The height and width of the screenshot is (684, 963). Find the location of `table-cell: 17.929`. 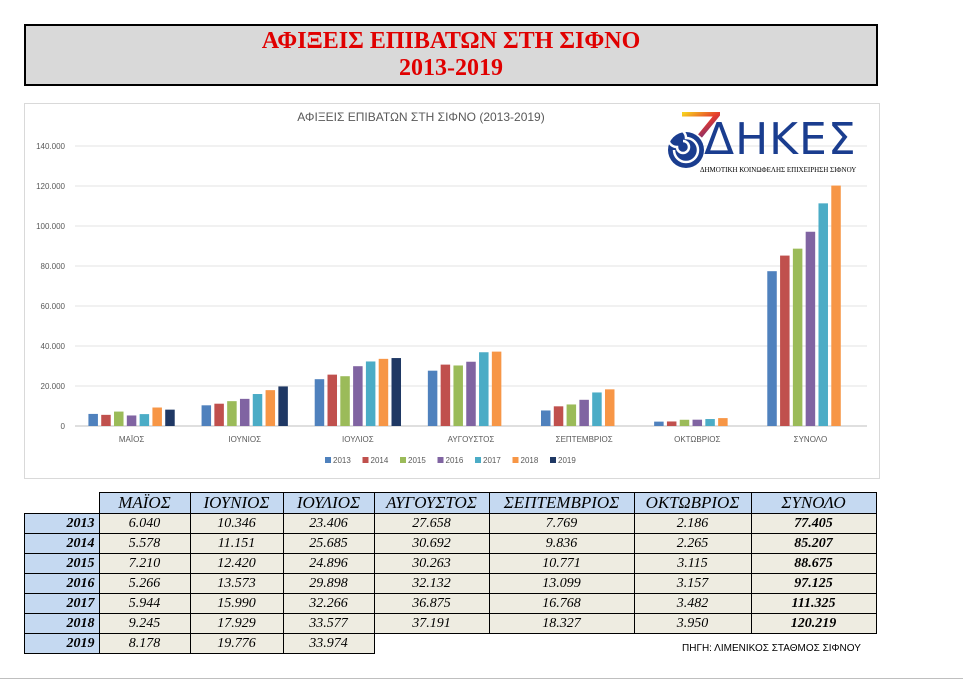

table-cell: 17.929 is located at coordinates (236, 623).